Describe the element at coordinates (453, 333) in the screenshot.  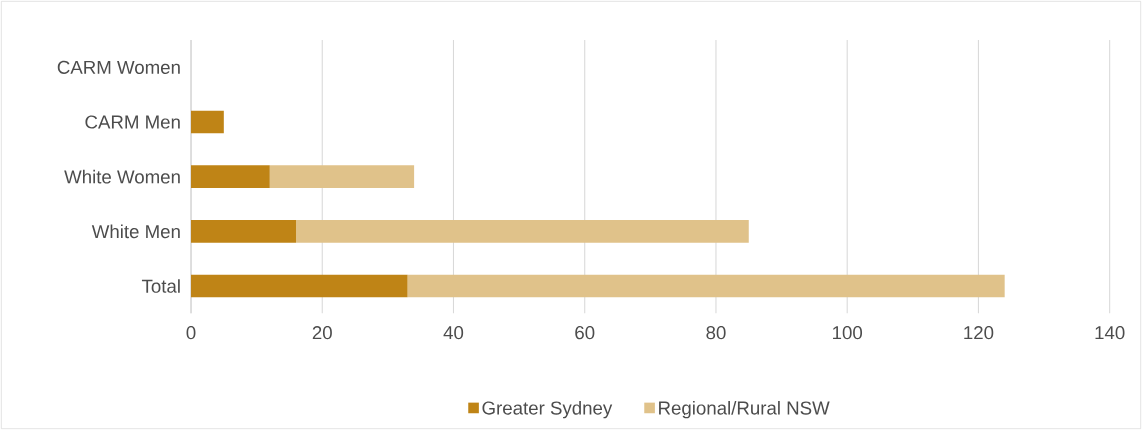
I see `x-tick-label: 40` at that location.